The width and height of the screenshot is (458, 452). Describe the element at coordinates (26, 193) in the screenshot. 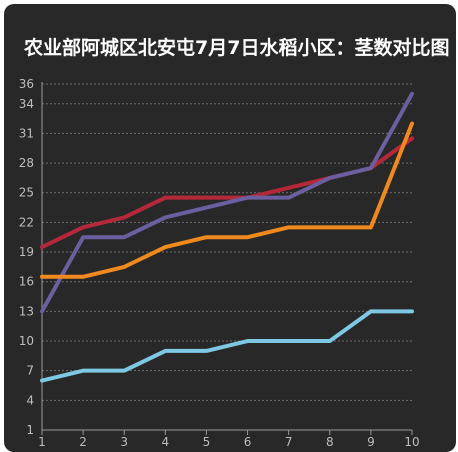

I see `y-tick-label: 25` at that location.